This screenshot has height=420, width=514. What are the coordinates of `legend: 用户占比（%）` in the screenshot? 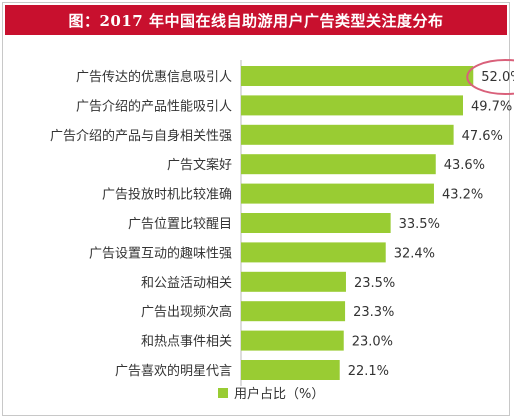 It's located at (271, 392).